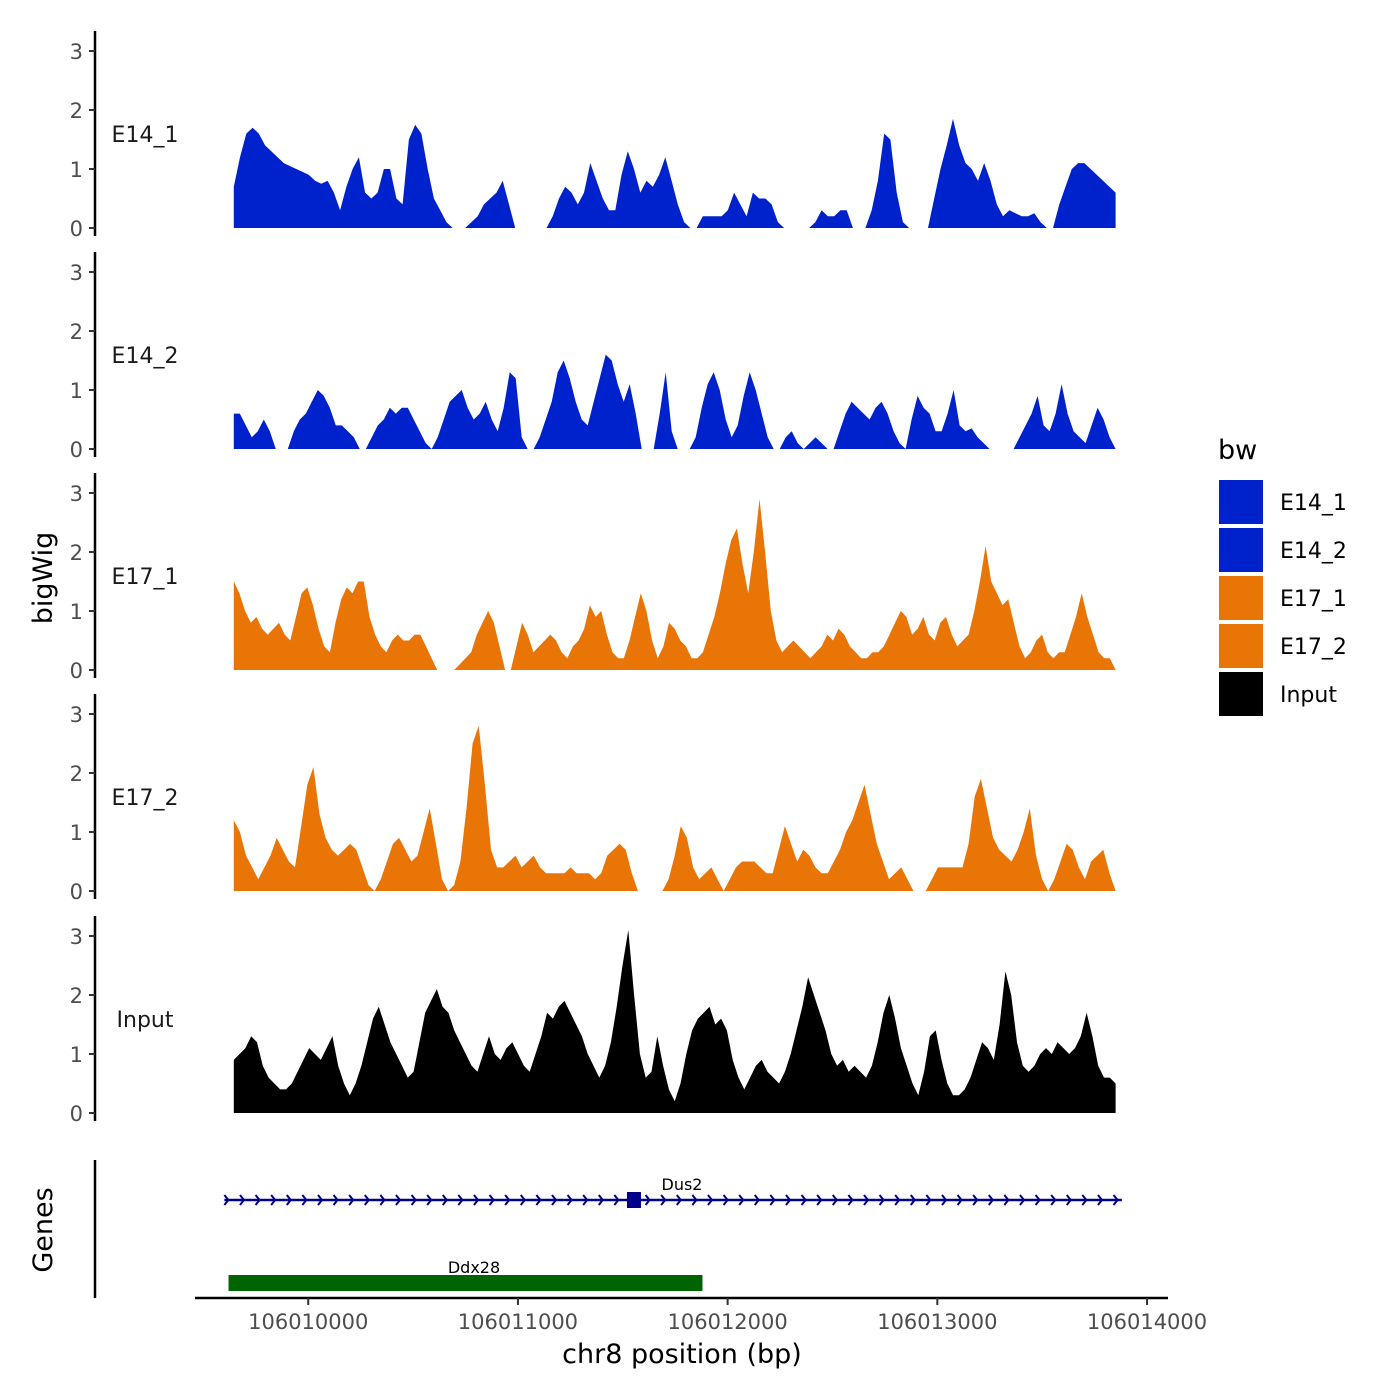  What do you see at coordinates (633, 1200) in the screenshot?
I see `gene-exon` at bounding box center [633, 1200].